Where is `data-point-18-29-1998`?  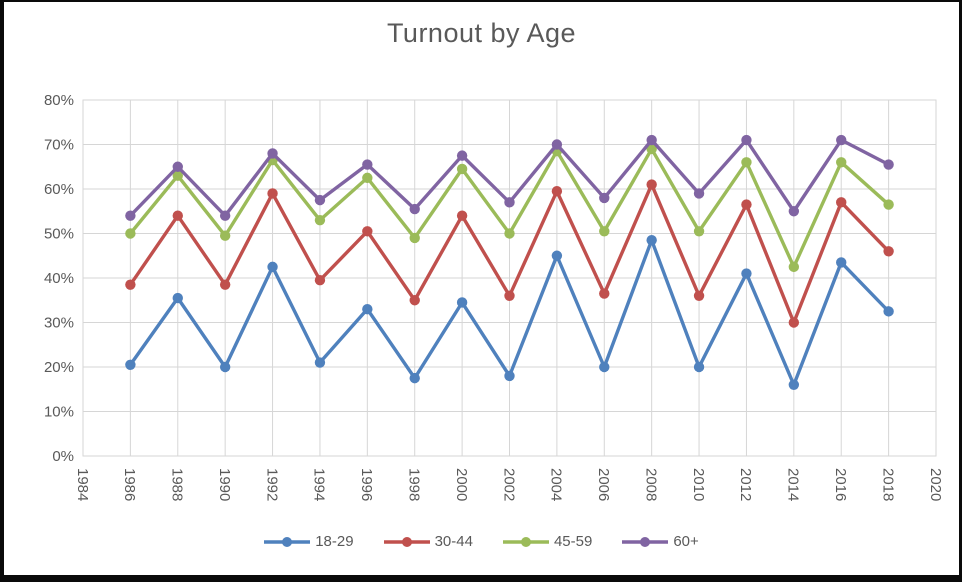 data-point-18-29-1998 is located at coordinates (414, 378).